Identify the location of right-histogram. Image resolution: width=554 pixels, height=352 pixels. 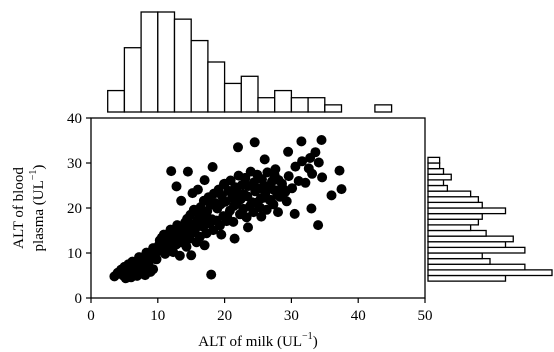
(490, 219).